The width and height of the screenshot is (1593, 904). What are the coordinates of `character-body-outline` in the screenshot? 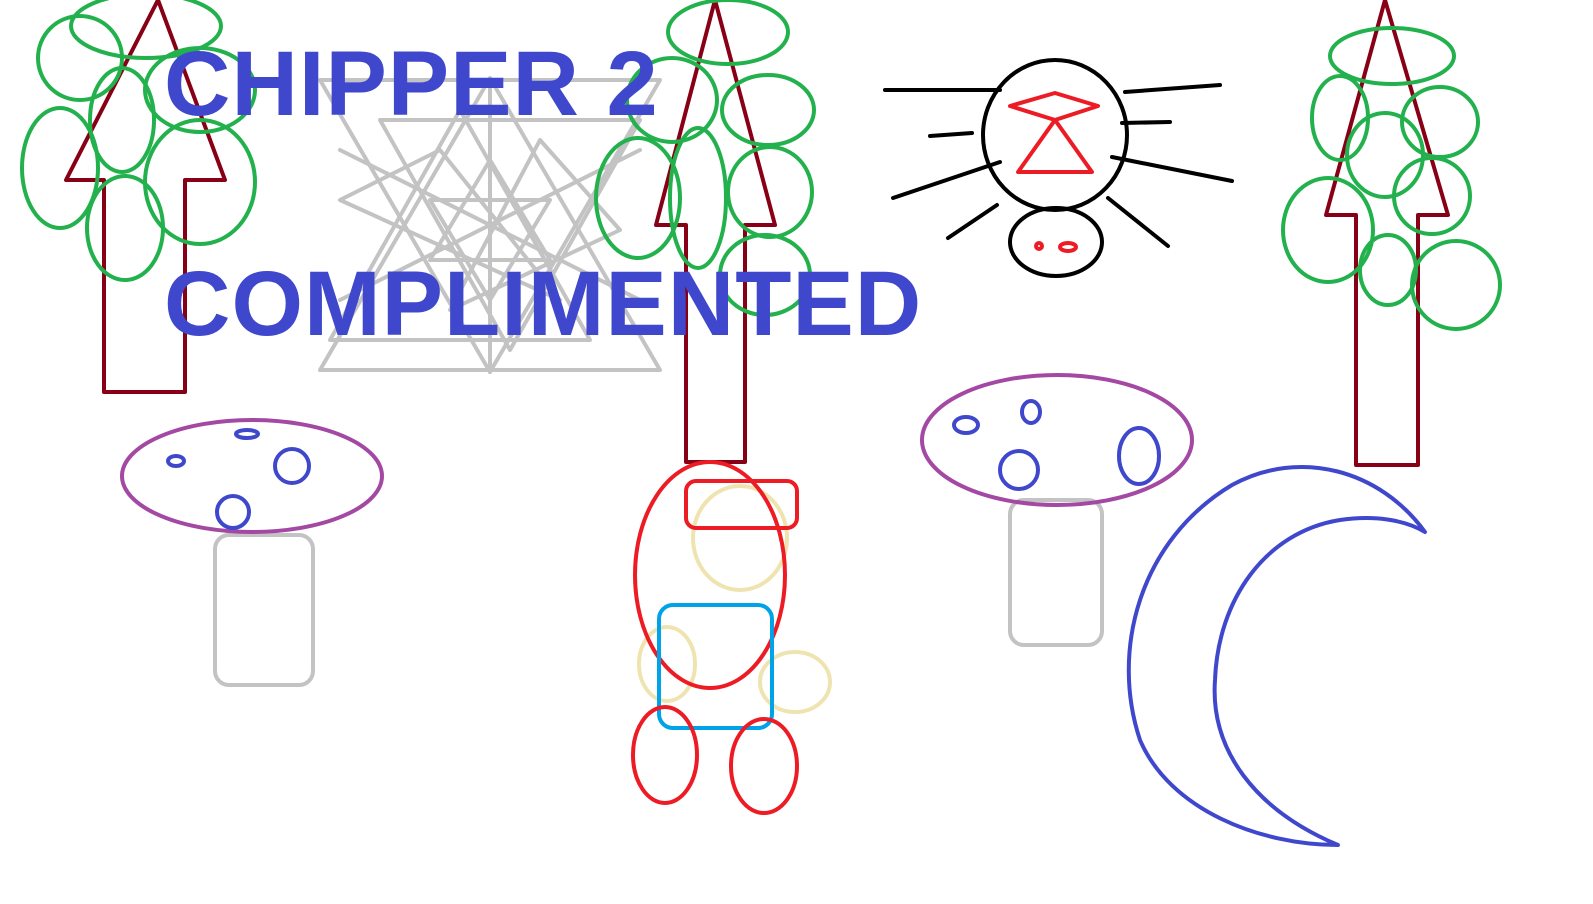 It's located at (710, 575).